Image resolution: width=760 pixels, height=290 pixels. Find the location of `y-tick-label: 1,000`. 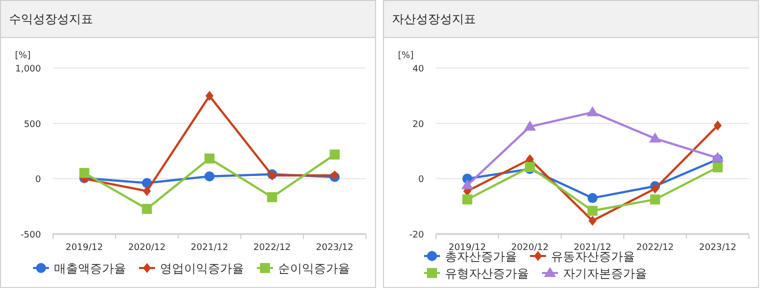

y-tick-label: 1,000 is located at coordinates (28, 69).